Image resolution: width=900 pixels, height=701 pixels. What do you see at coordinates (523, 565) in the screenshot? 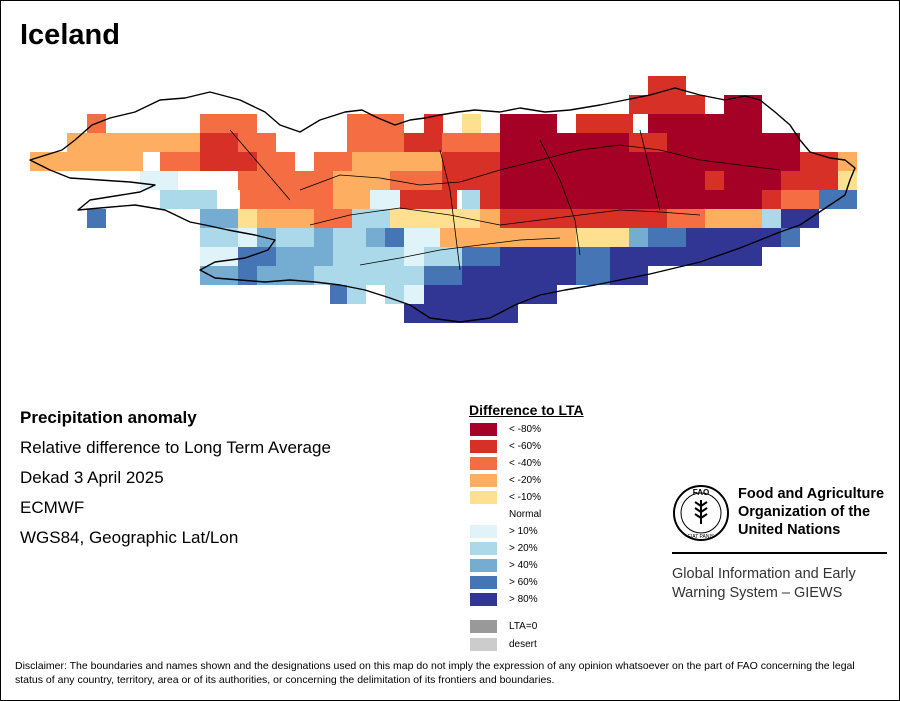
I see `legend-label: > 40%` at bounding box center [523, 565].